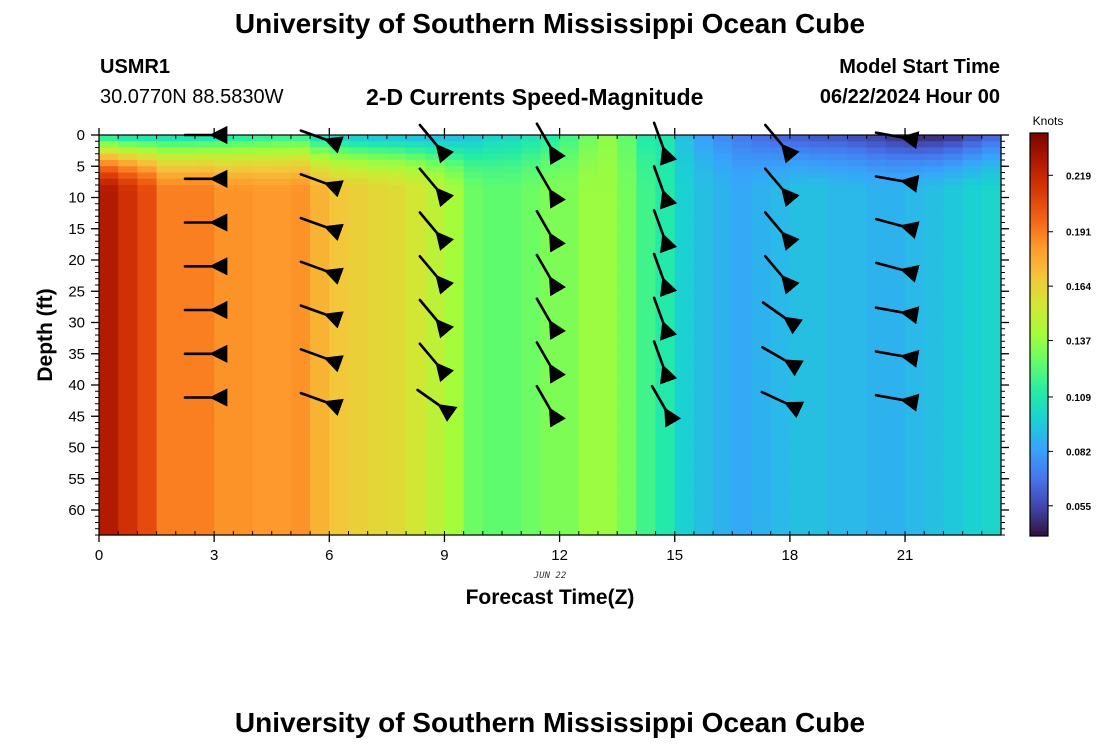  Describe the element at coordinates (76, 291) in the screenshot. I see `y-tick-label: 25` at that location.